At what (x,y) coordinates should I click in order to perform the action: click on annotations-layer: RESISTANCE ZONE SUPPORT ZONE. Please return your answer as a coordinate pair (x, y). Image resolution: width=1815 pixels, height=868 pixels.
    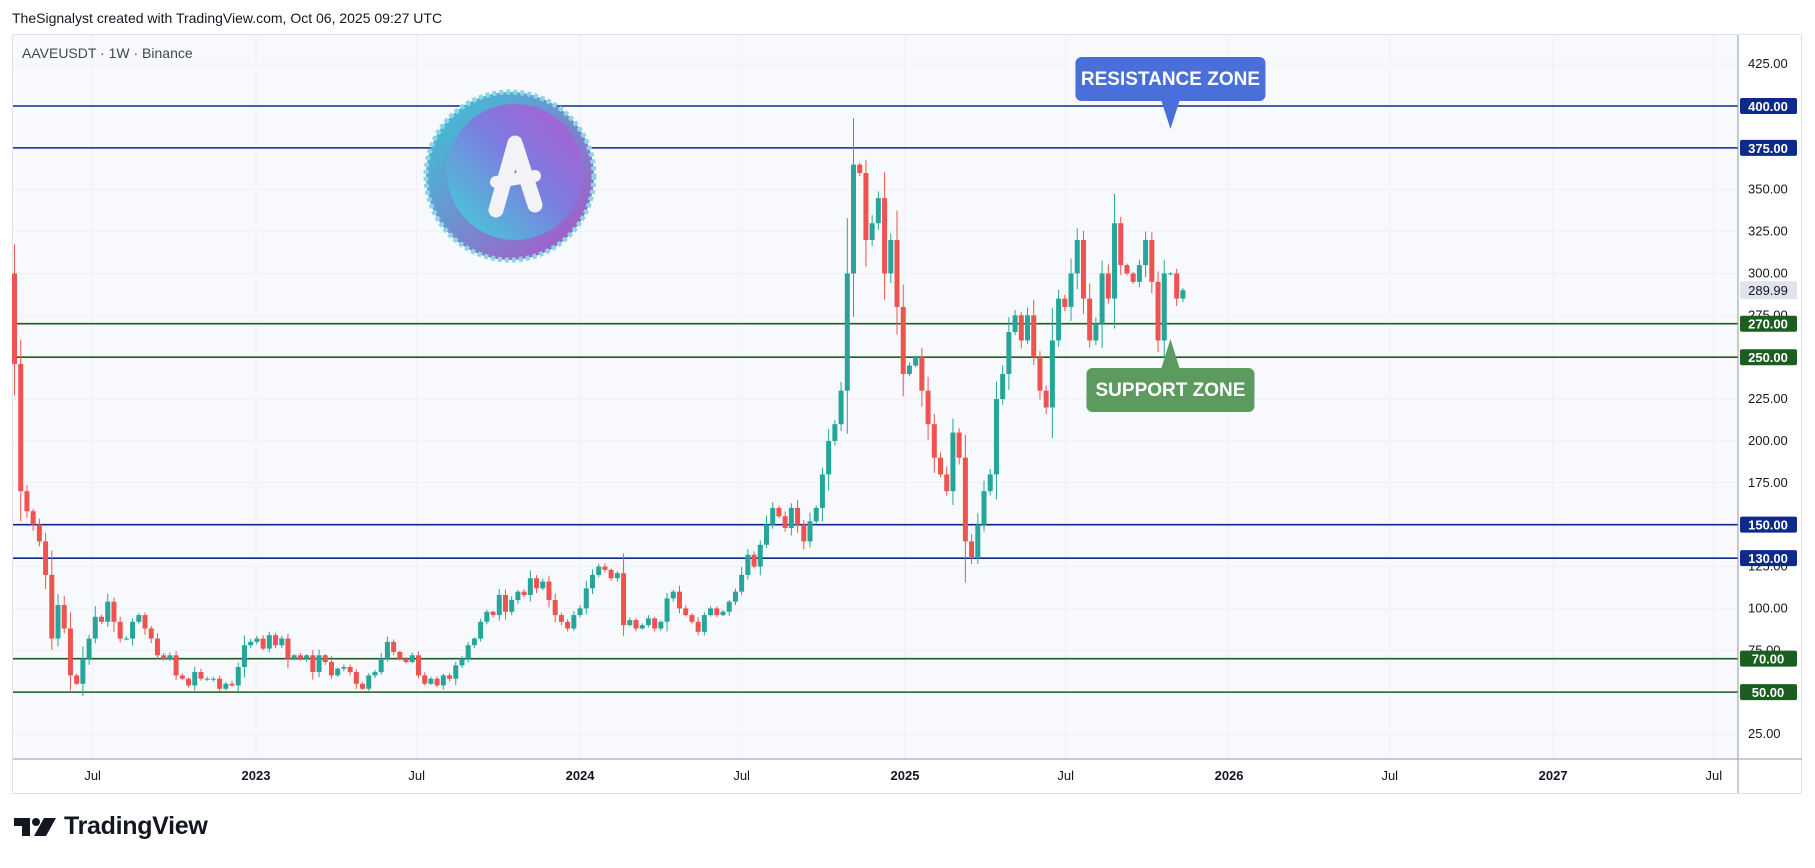
    Looking at the image, I should click on (1170, 234).